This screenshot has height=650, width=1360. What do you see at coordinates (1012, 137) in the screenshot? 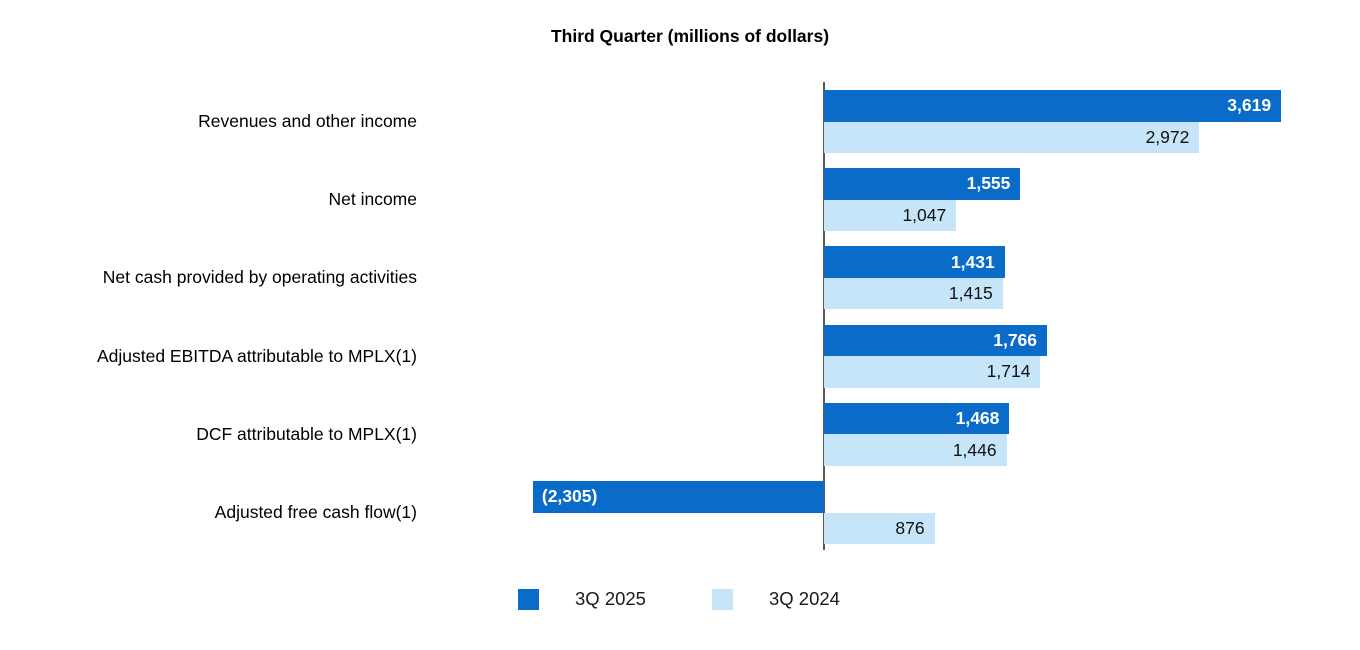
I see `bar-segment: 2,972` at bounding box center [1012, 137].